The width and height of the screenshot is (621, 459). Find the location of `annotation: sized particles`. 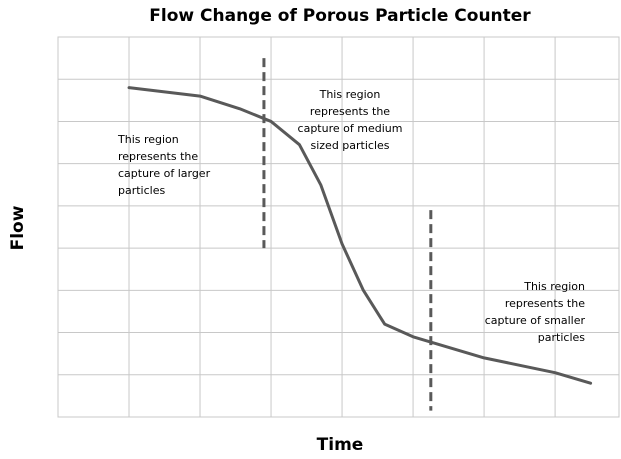

annotation: sized particles is located at coordinates (349, 145).